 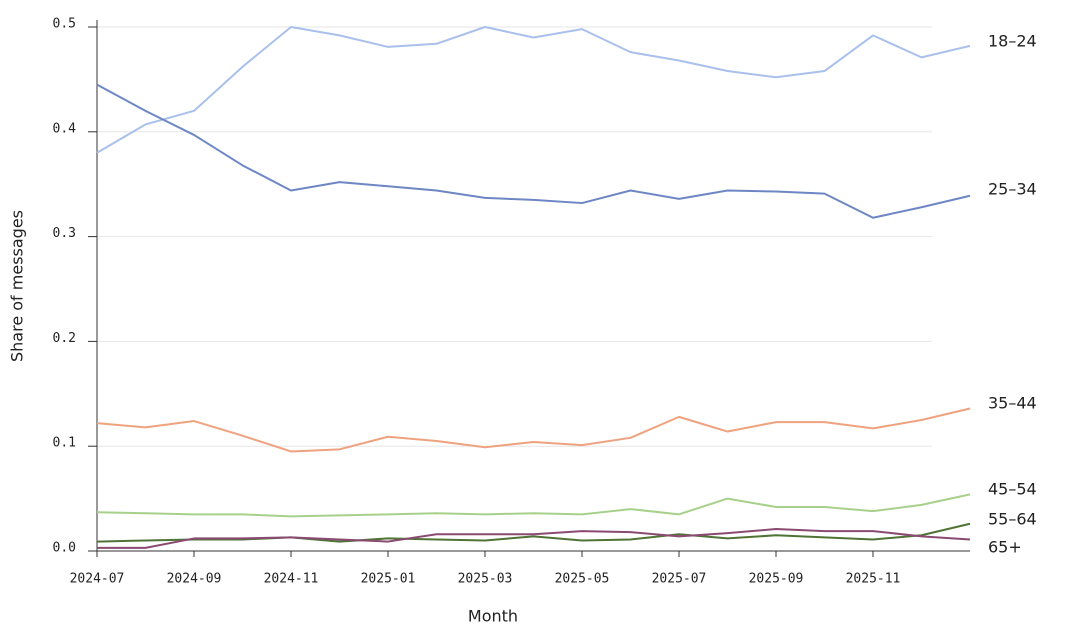 What do you see at coordinates (1012, 41) in the screenshot?
I see `series-label: 18–24` at bounding box center [1012, 41].